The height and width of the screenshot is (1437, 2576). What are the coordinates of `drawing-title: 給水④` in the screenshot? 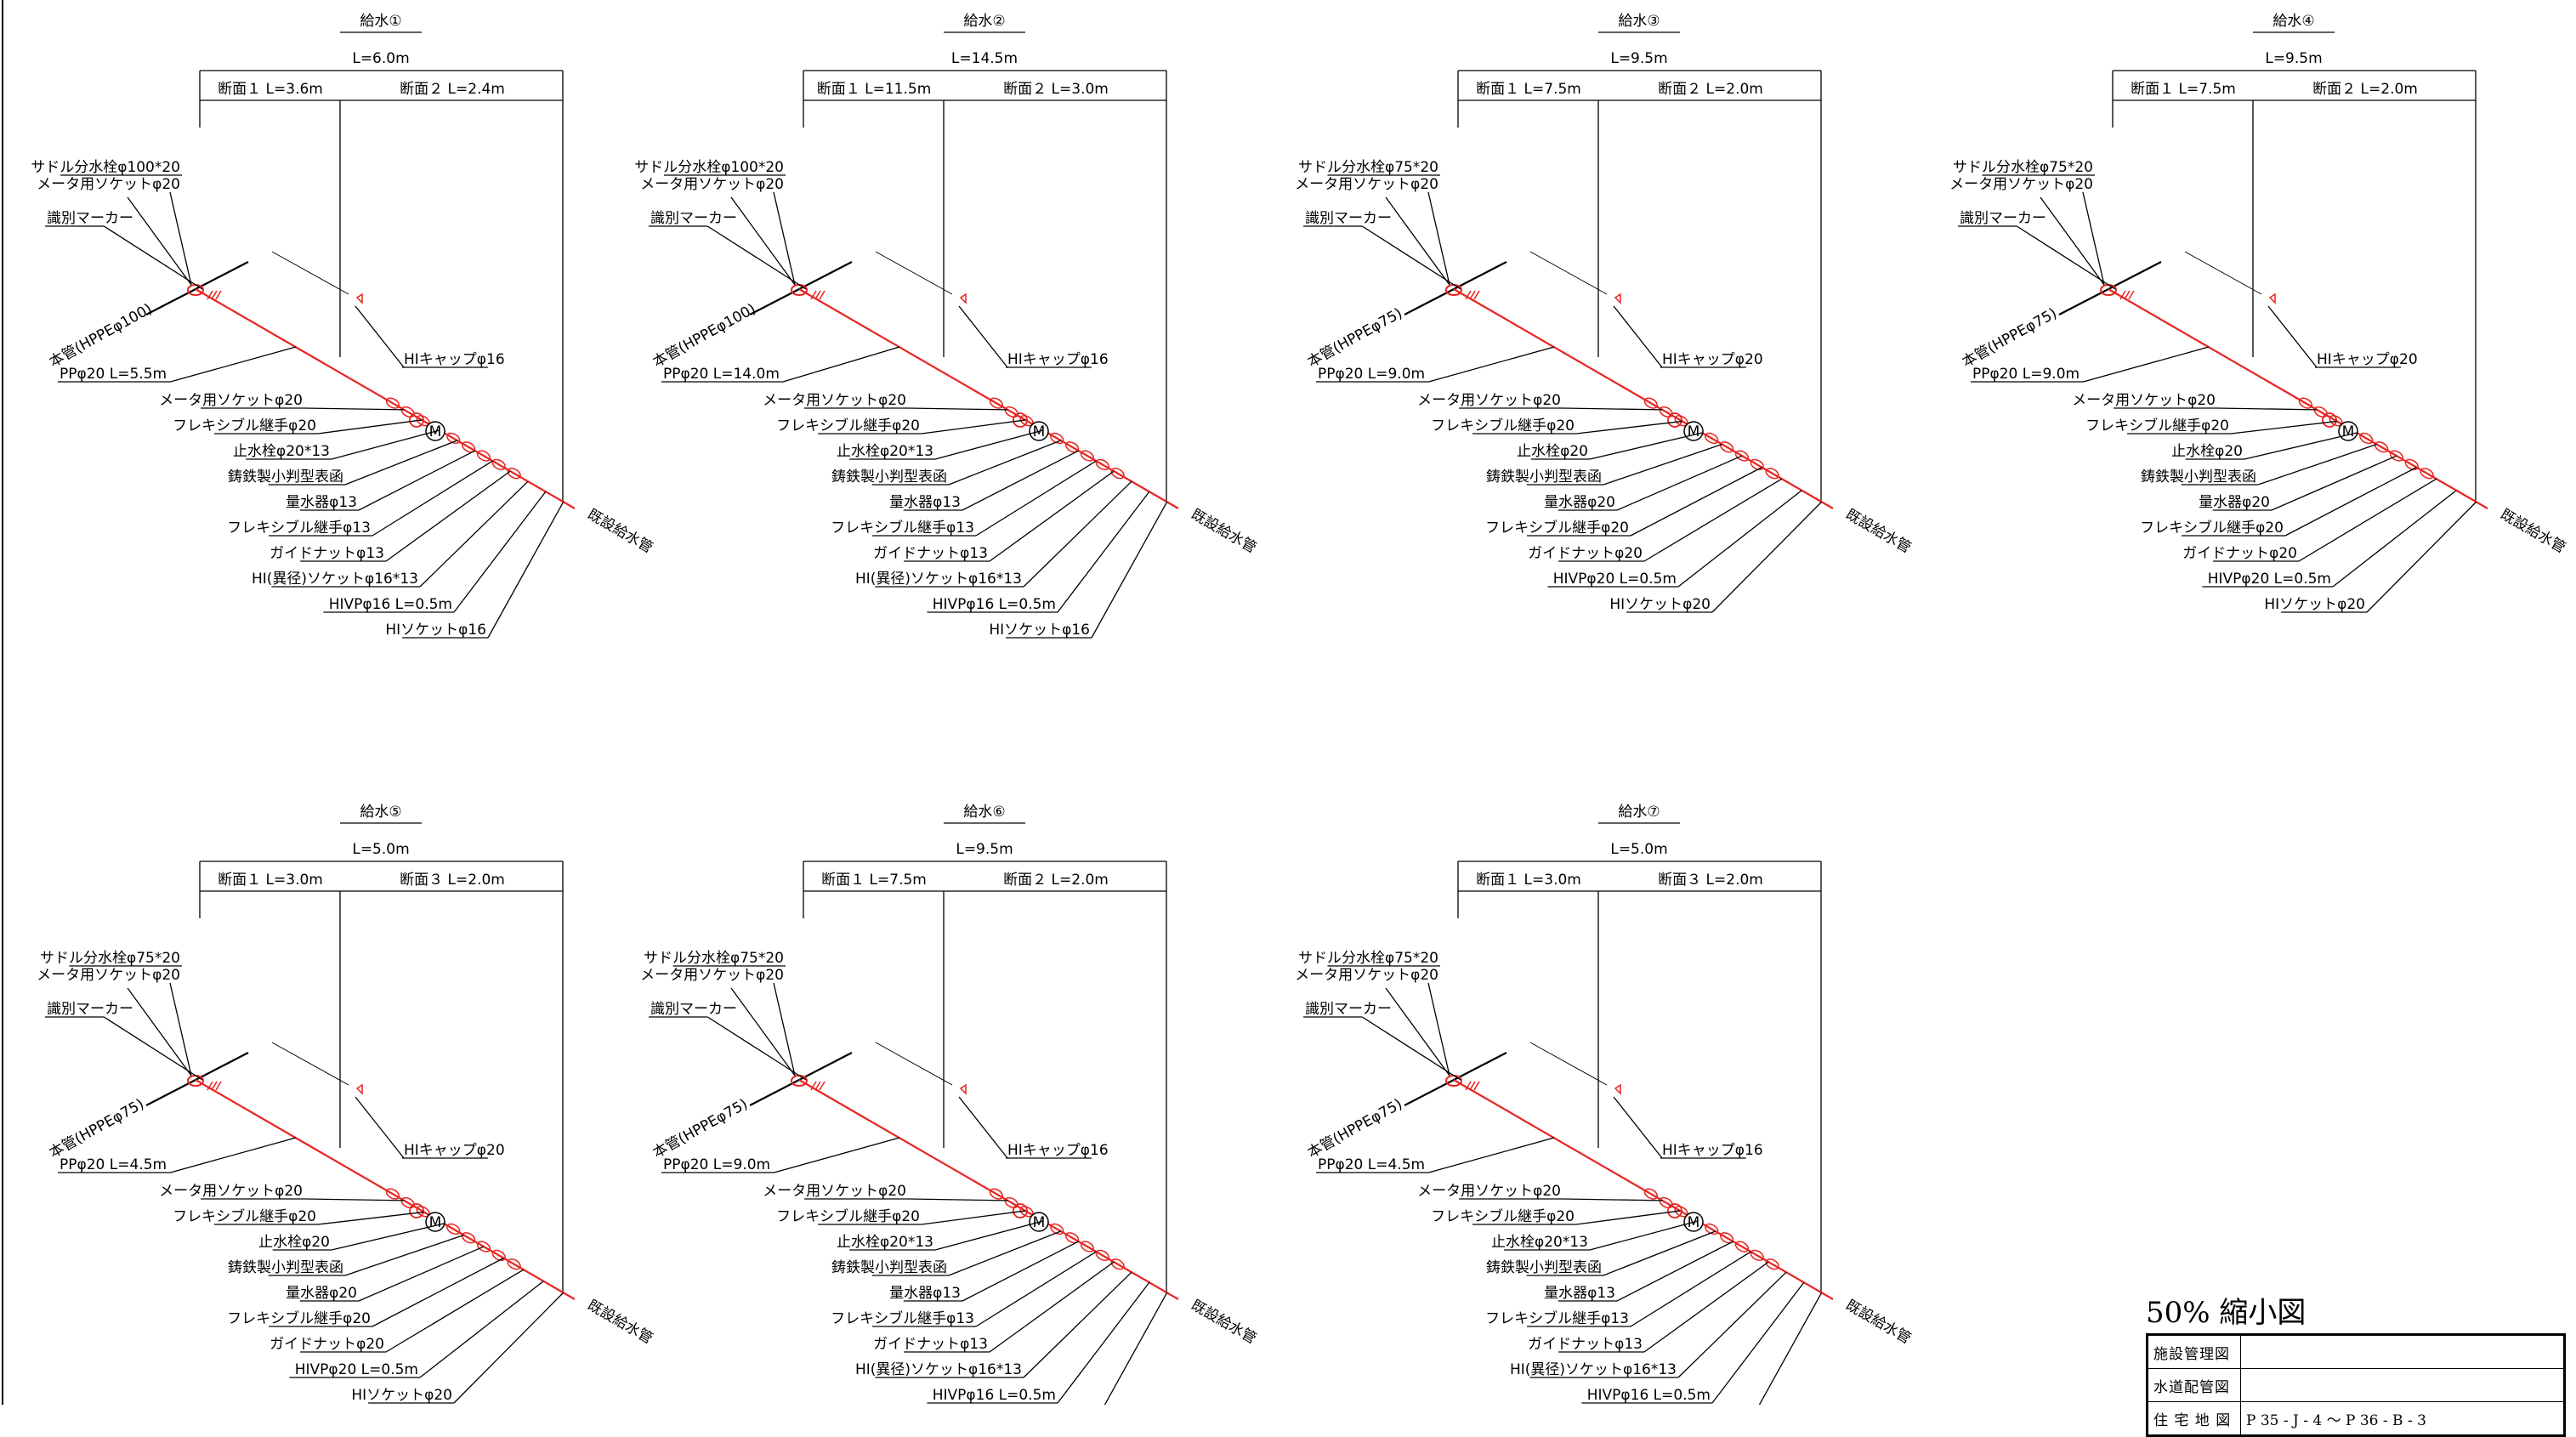 It's located at (2293, 21).